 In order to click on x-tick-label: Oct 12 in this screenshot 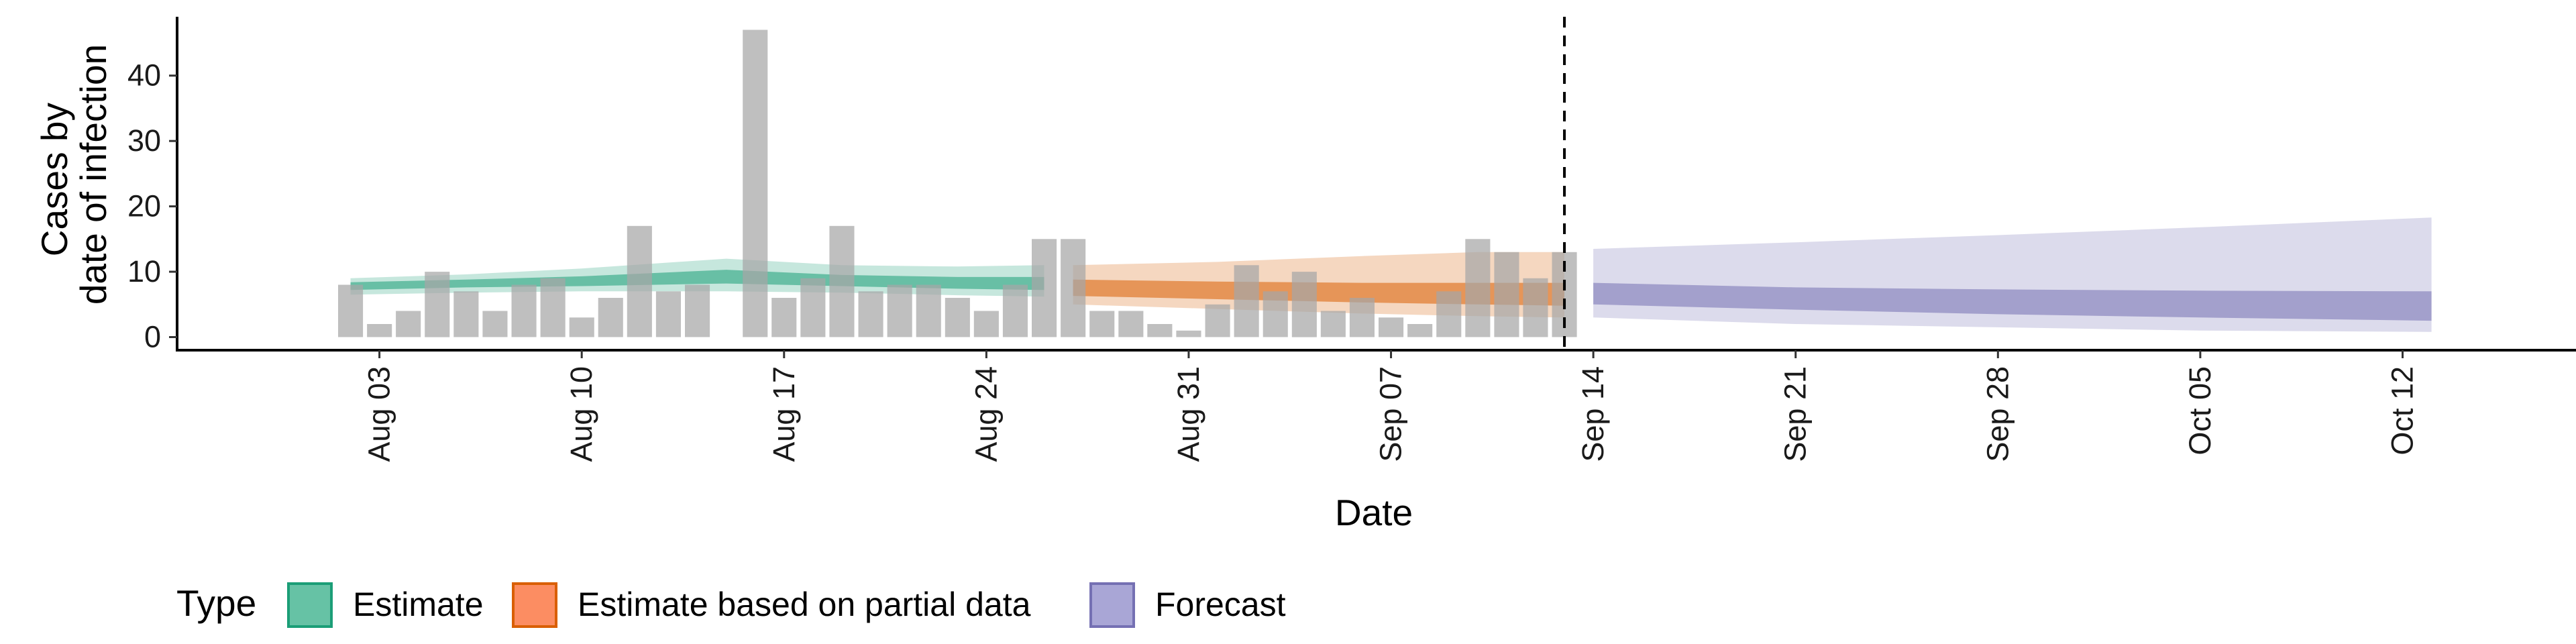, I will do `click(2402, 410)`.